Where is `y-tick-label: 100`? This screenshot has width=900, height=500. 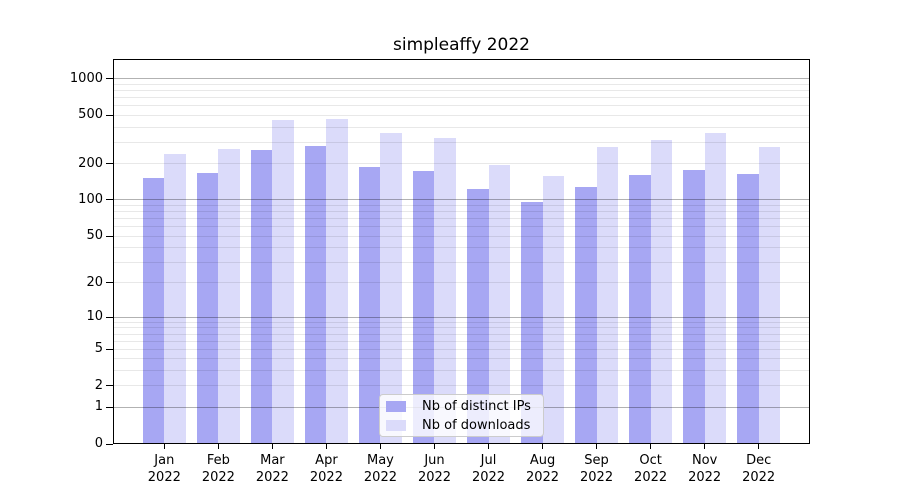
y-tick-label: 100 is located at coordinates (90, 199).